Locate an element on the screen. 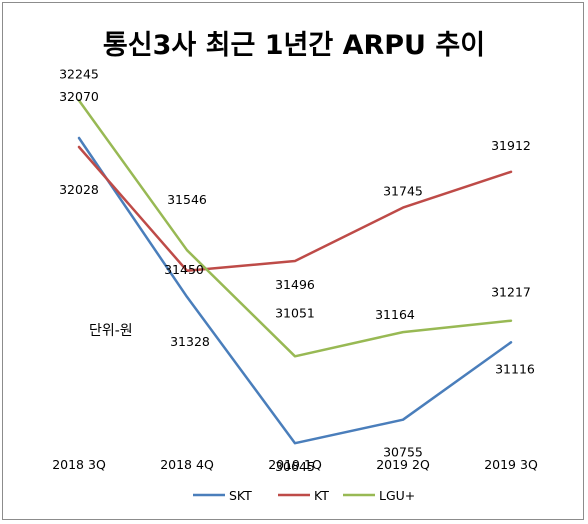  data-label-skt-2: 30645 is located at coordinates (295, 466).